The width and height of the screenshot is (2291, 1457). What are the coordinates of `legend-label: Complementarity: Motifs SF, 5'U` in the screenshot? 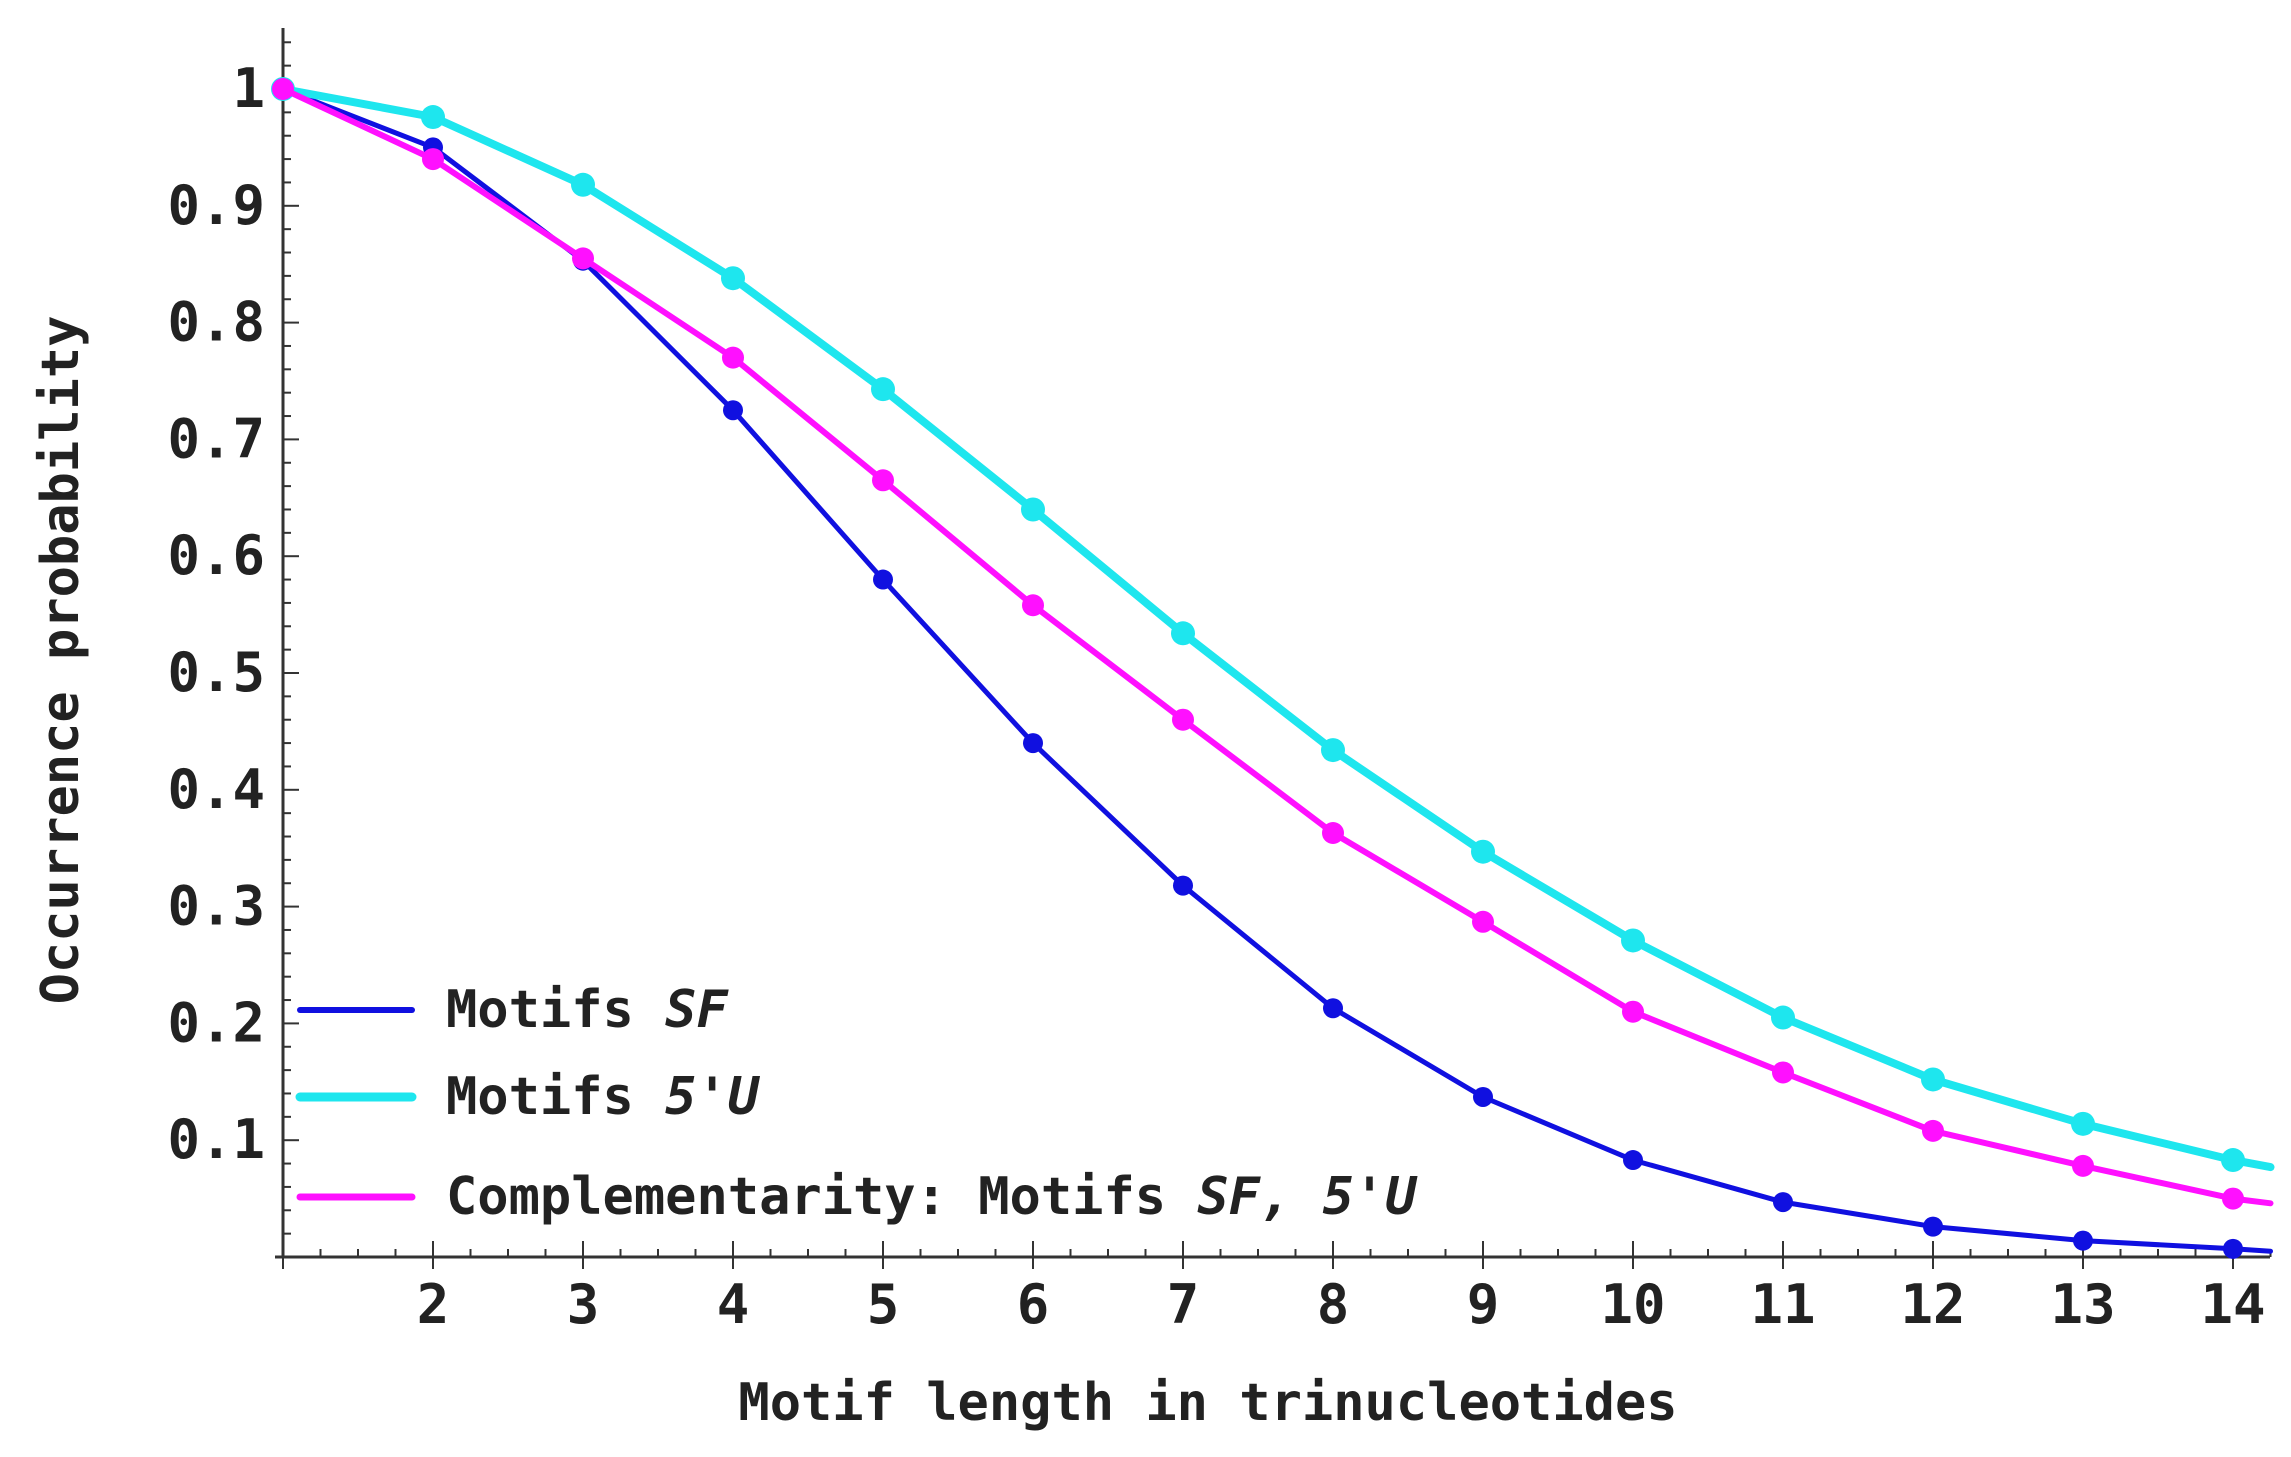 It's located at (932, 1197).